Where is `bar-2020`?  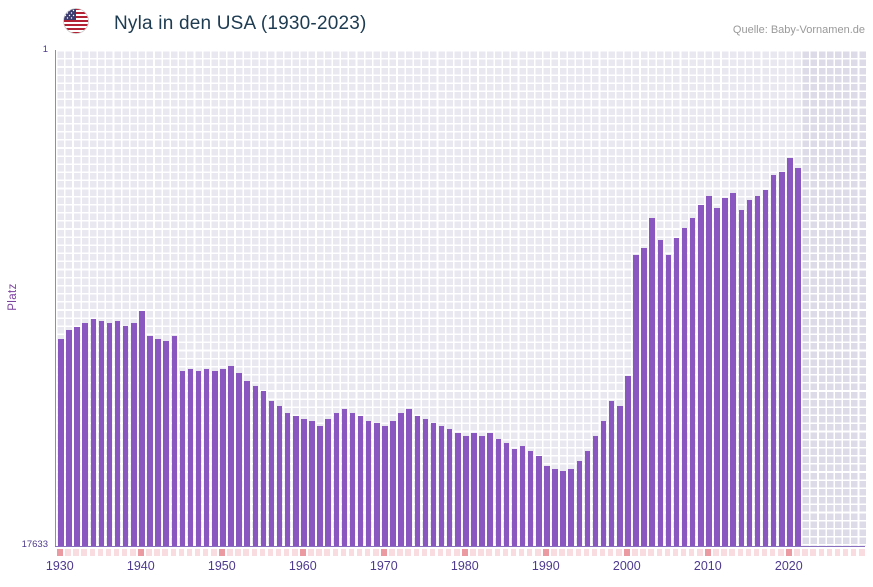 bar-2020 is located at coordinates (790, 352).